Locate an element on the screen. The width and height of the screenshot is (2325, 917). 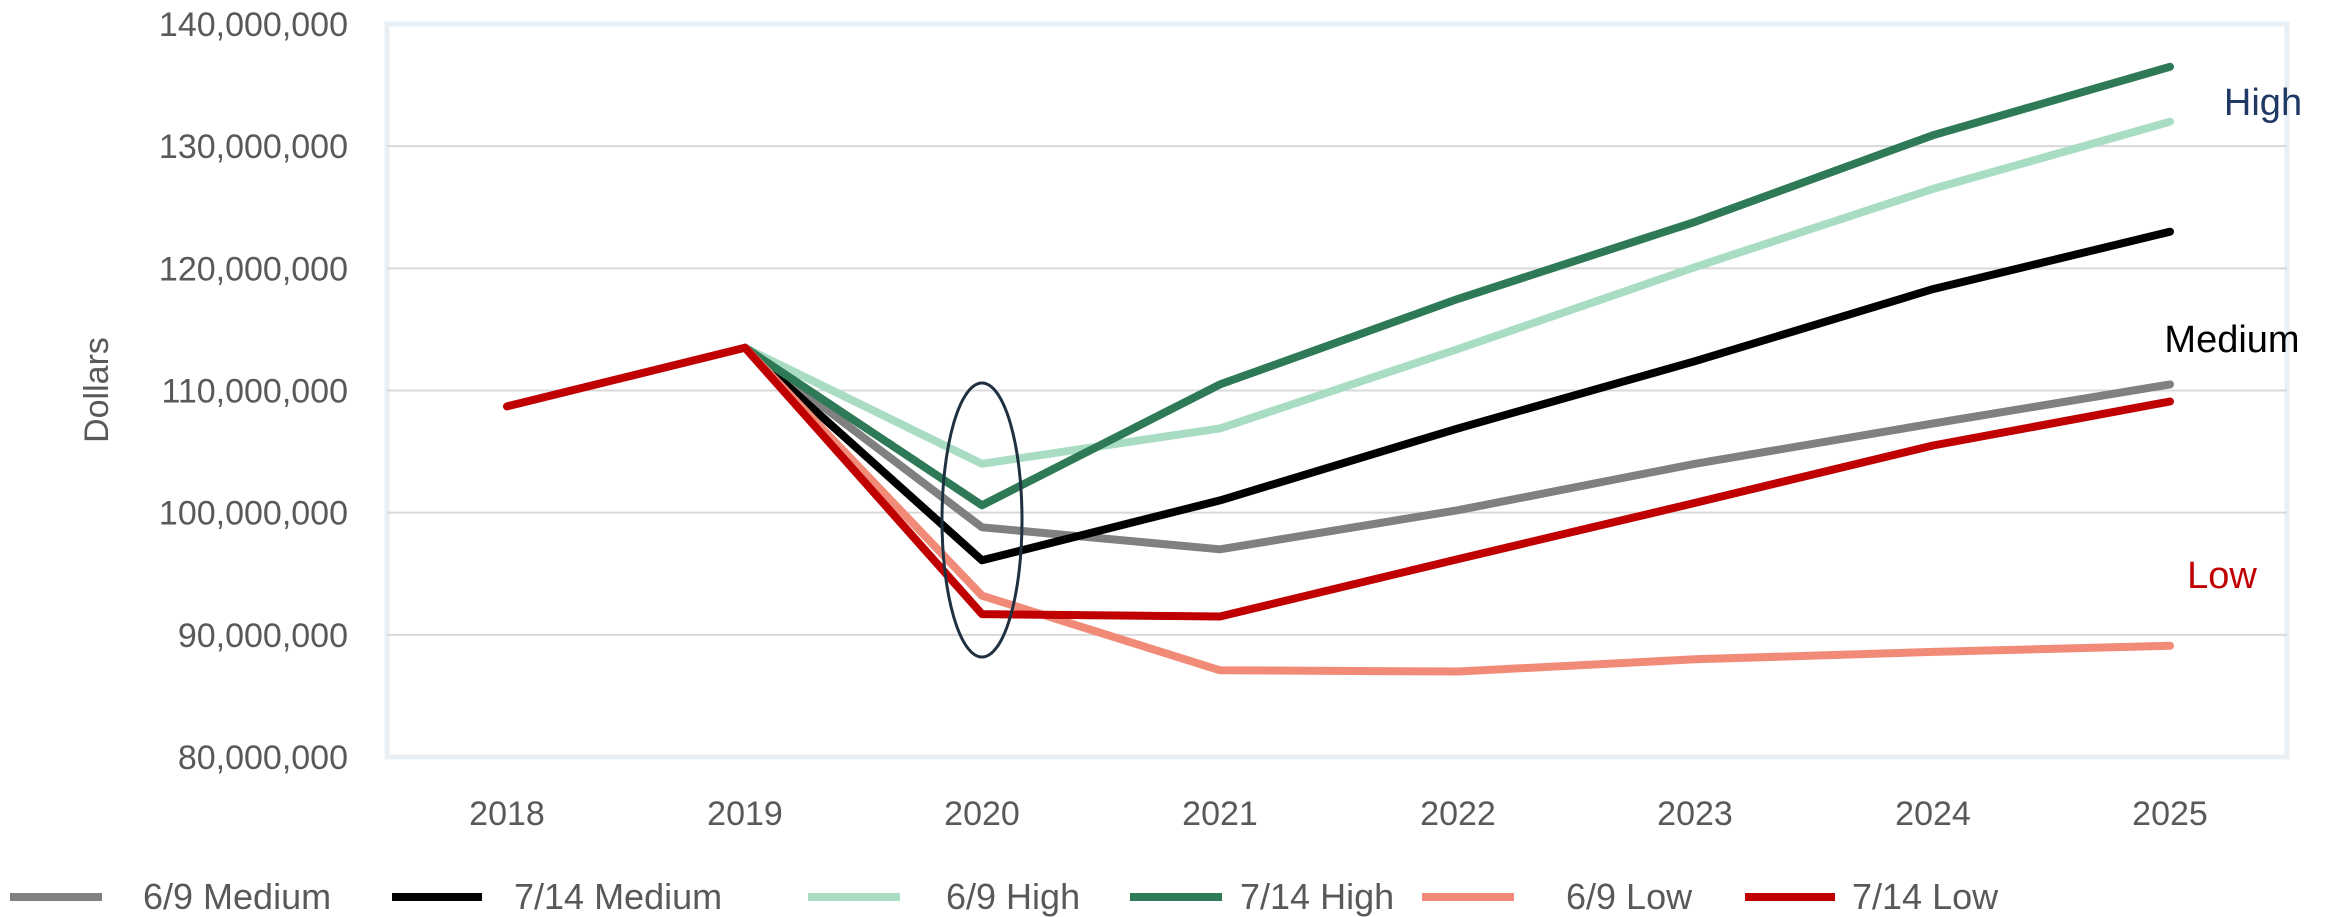
legend-item-7-14-high: 7/14 High is located at coordinates (1262, 896).